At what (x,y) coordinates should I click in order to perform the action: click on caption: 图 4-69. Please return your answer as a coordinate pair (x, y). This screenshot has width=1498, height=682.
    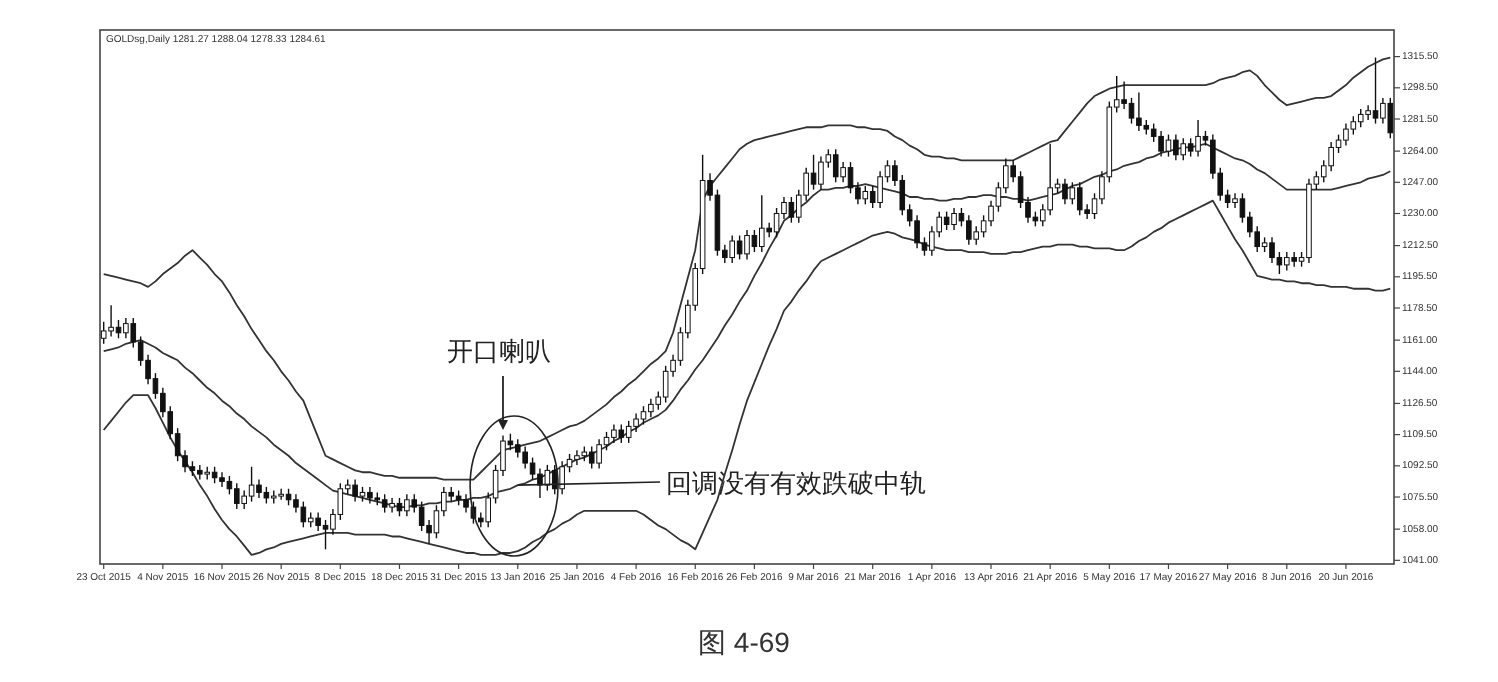
    Looking at the image, I should click on (744, 642).